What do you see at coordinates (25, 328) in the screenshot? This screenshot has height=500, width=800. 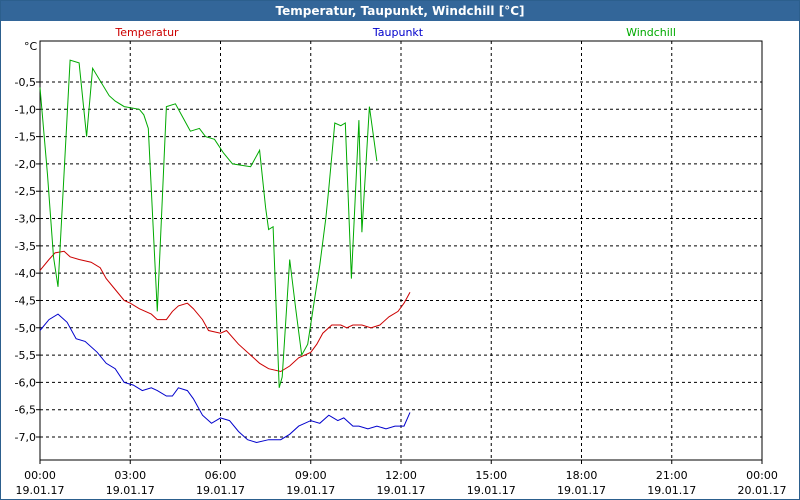 I see `y-tick-label: -5,0` at bounding box center [25, 328].